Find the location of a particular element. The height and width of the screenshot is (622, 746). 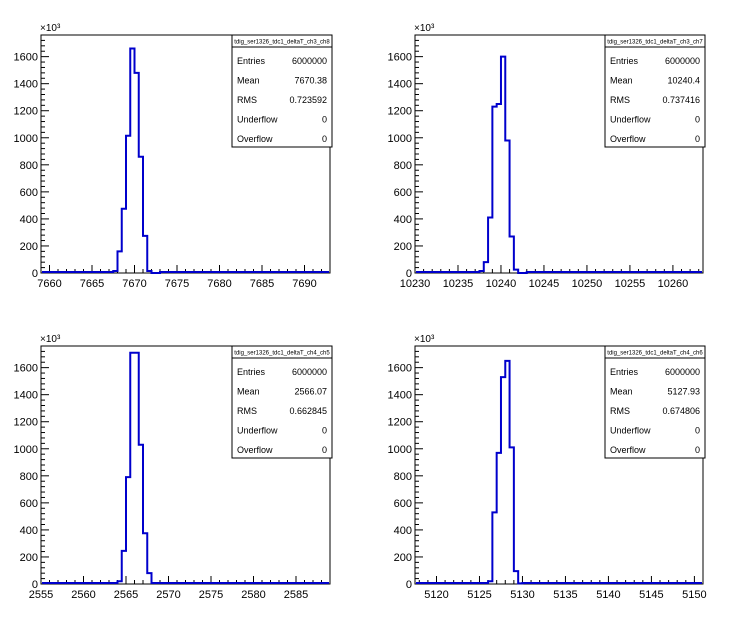

x-tick-label: 2585 is located at coordinates (296, 595).